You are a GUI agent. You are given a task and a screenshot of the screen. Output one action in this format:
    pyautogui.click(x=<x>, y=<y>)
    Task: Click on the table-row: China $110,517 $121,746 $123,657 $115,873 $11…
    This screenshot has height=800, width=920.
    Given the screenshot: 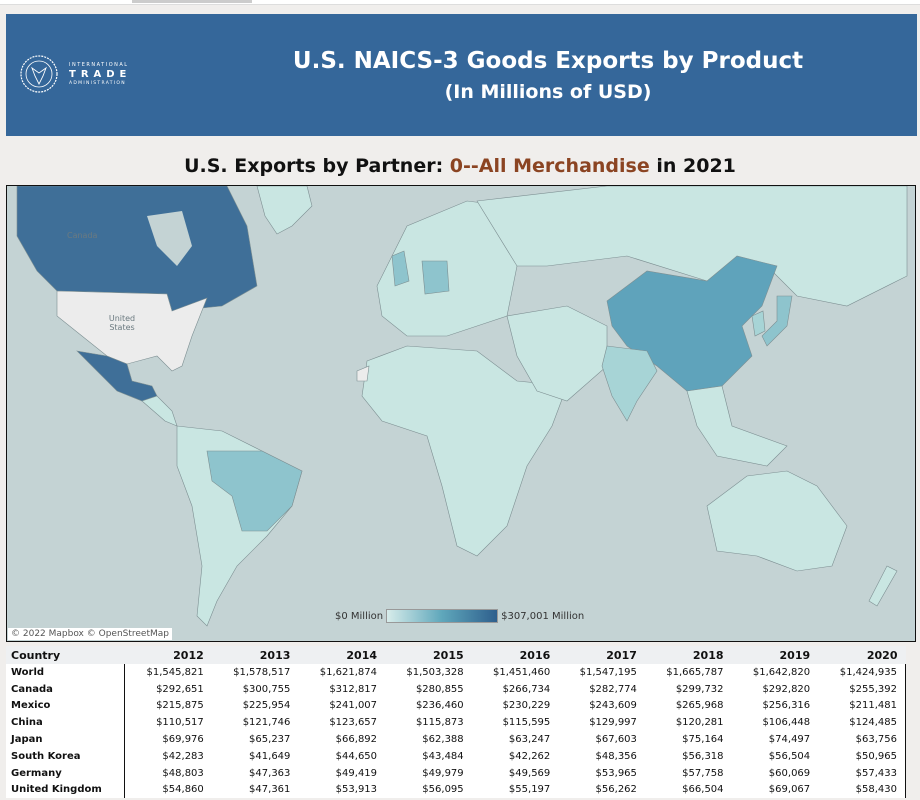 What is the action you would take?
    pyautogui.click(x=456, y=723)
    